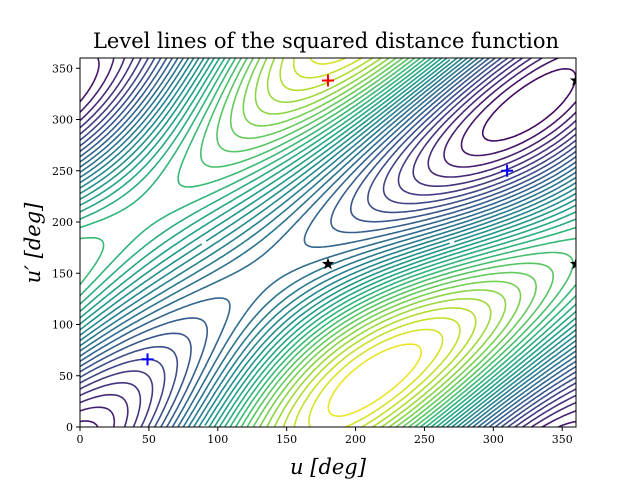 The image size is (640, 480). Describe the element at coordinates (62, 222) in the screenshot. I see `y-tick-label: 200` at that location.